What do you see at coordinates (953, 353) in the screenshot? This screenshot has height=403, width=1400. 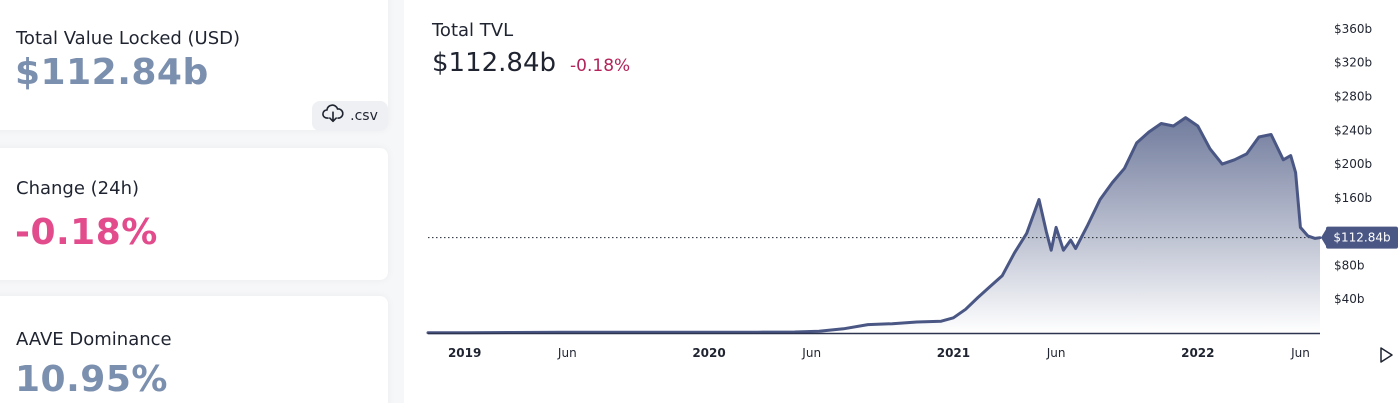 I see `x-tick-label: 2021` at bounding box center [953, 353].